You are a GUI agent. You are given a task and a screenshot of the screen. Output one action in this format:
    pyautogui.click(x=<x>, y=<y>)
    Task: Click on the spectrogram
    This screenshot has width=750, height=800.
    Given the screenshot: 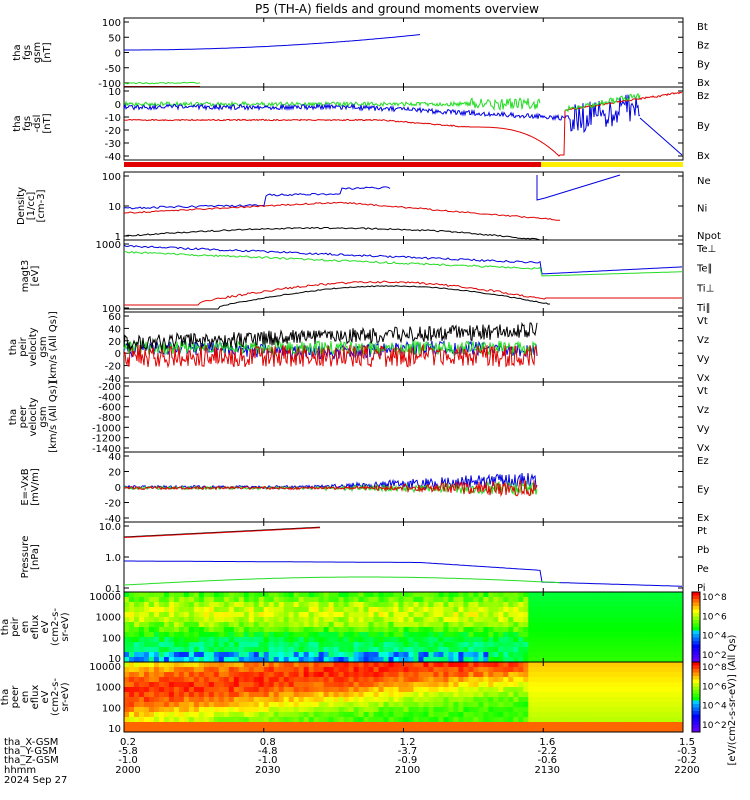 What is the action you would take?
    pyautogui.click(x=404, y=697)
    